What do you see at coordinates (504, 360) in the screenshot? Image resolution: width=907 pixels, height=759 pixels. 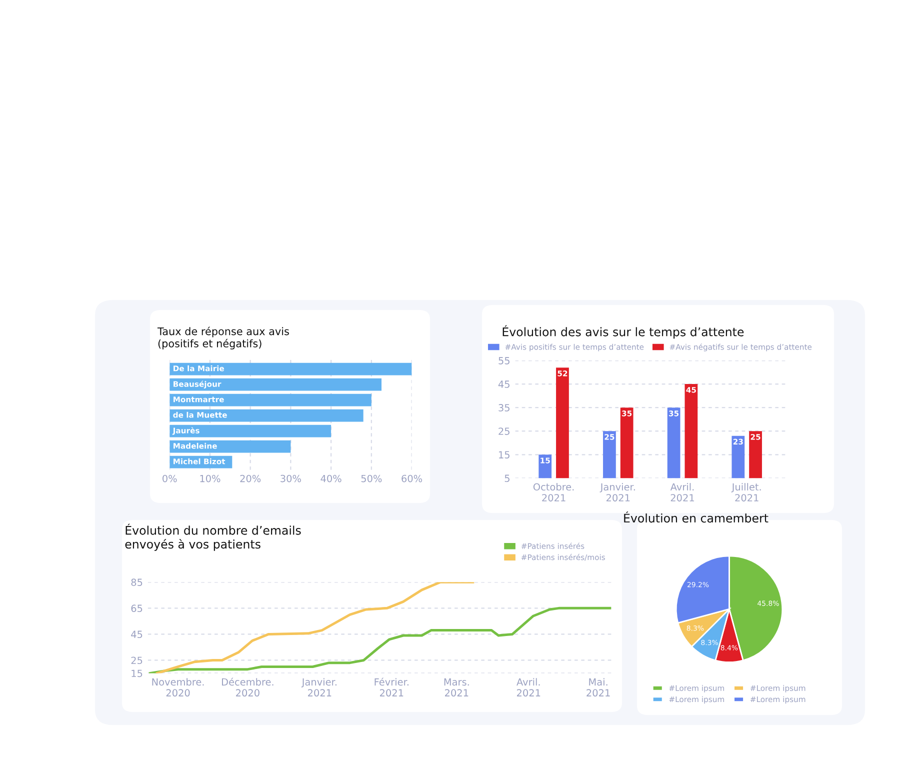 I see `y-tick-label: 55` at bounding box center [504, 360].